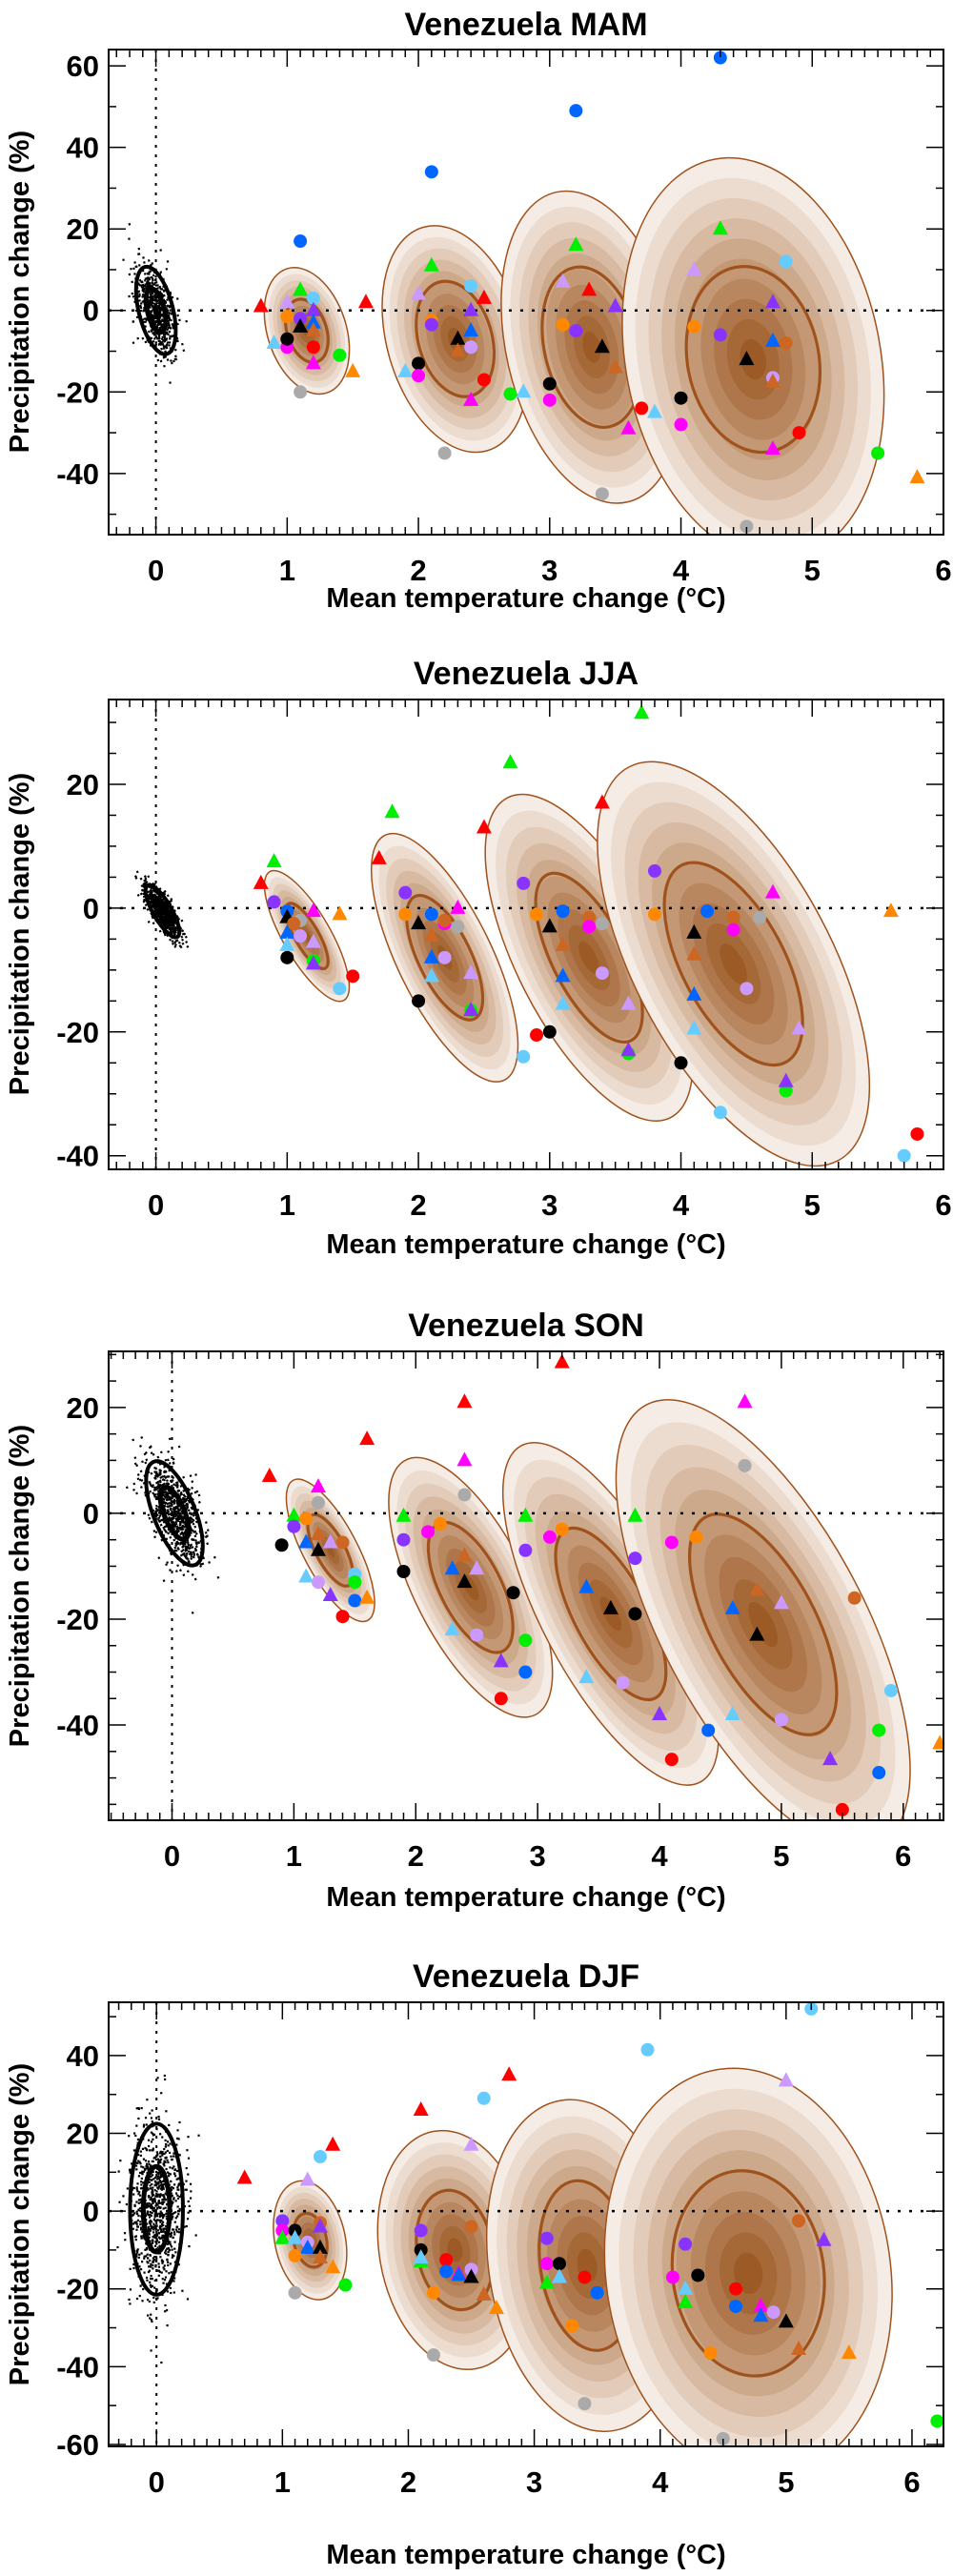  Describe the element at coordinates (525, 25) in the screenshot. I see `panel-title: Venezuela MAM` at that location.